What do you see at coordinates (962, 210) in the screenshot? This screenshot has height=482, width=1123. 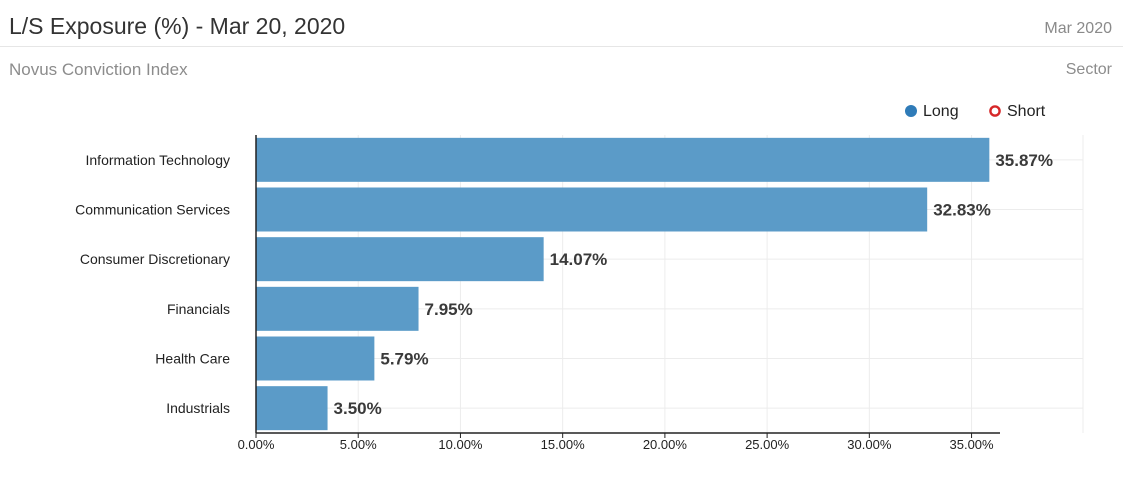 I see `data-label: 32.83%` at bounding box center [962, 210].